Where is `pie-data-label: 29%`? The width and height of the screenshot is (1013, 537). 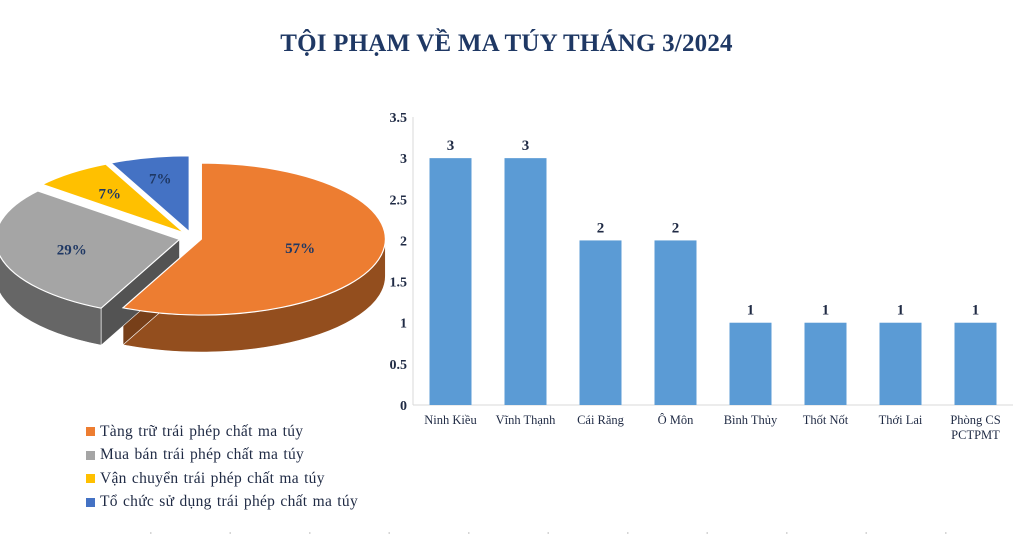 pie-data-label: 29% is located at coordinates (72, 250).